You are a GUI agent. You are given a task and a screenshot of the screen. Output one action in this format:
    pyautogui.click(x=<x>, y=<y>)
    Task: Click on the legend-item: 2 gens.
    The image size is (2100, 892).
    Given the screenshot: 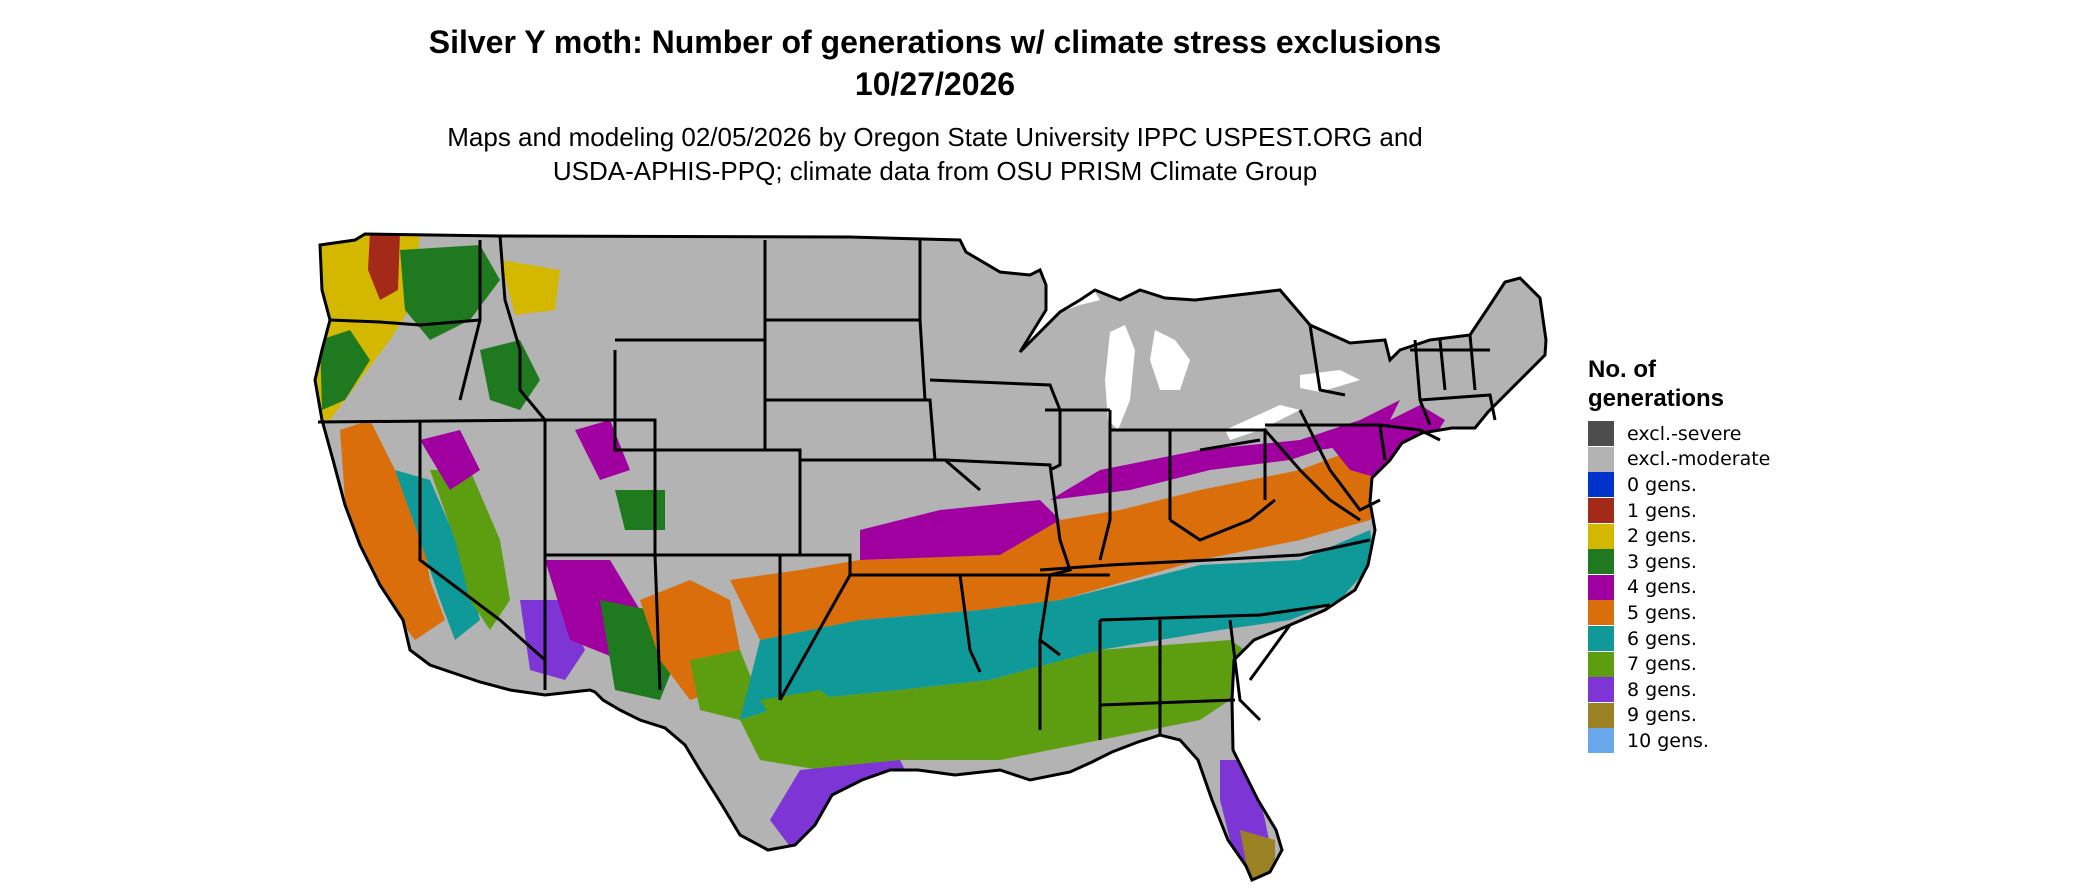 What is the action you would take?
    pyautogui.click(x=1738, y=536)
    